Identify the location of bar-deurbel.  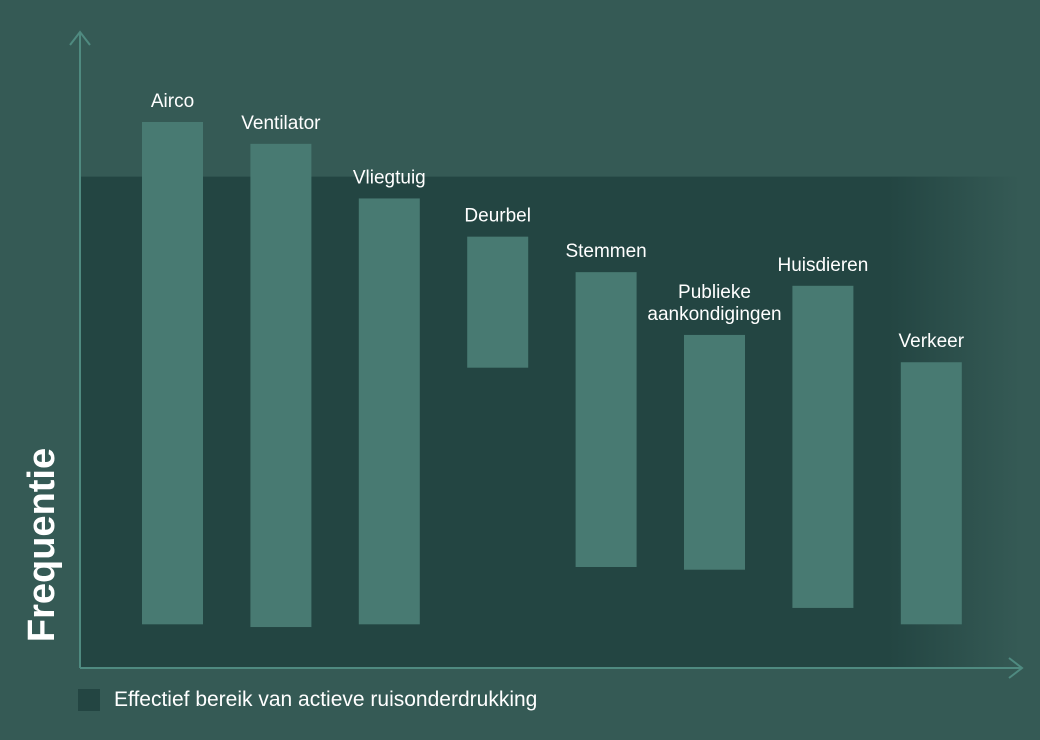
(498, 302).